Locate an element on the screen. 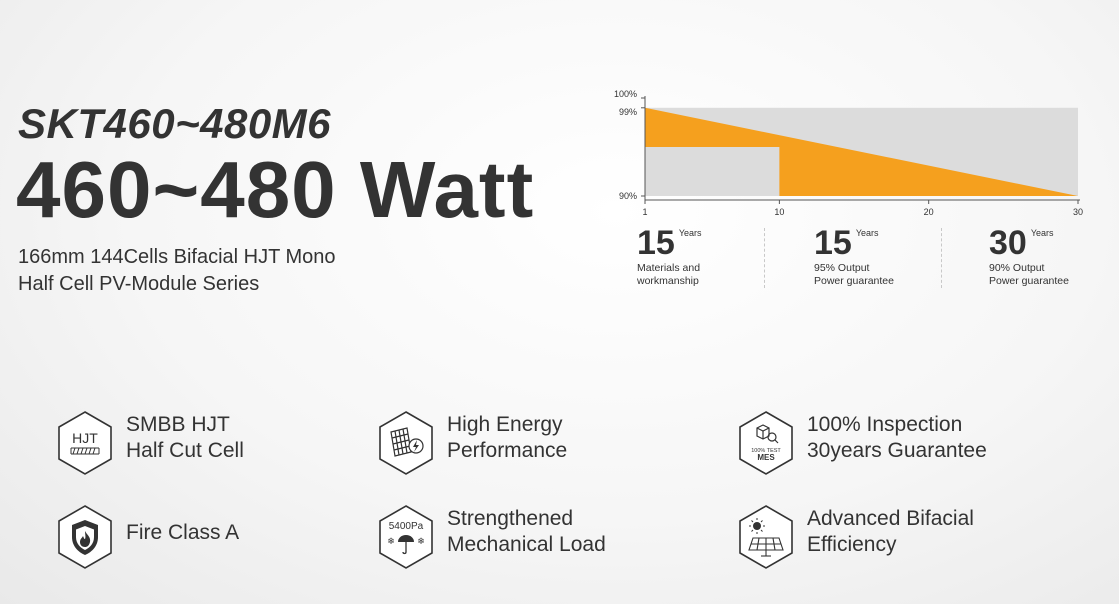 This screenshot has width=1119, height=604. fire-shield-icon is located at coordinates (85, 537).